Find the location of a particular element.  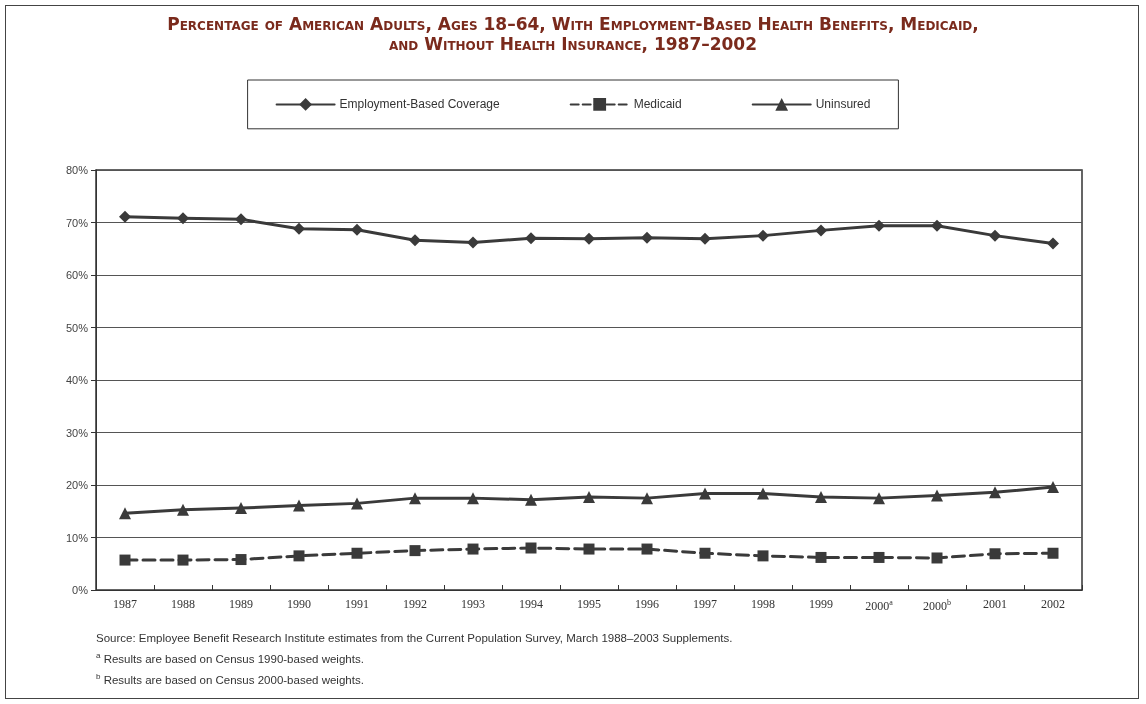

source-note: Source: Employee Benefit Research Institute estimates from the Current Population Survey, March 1988–2003 Supplements. is located at coordinates (414, 638).